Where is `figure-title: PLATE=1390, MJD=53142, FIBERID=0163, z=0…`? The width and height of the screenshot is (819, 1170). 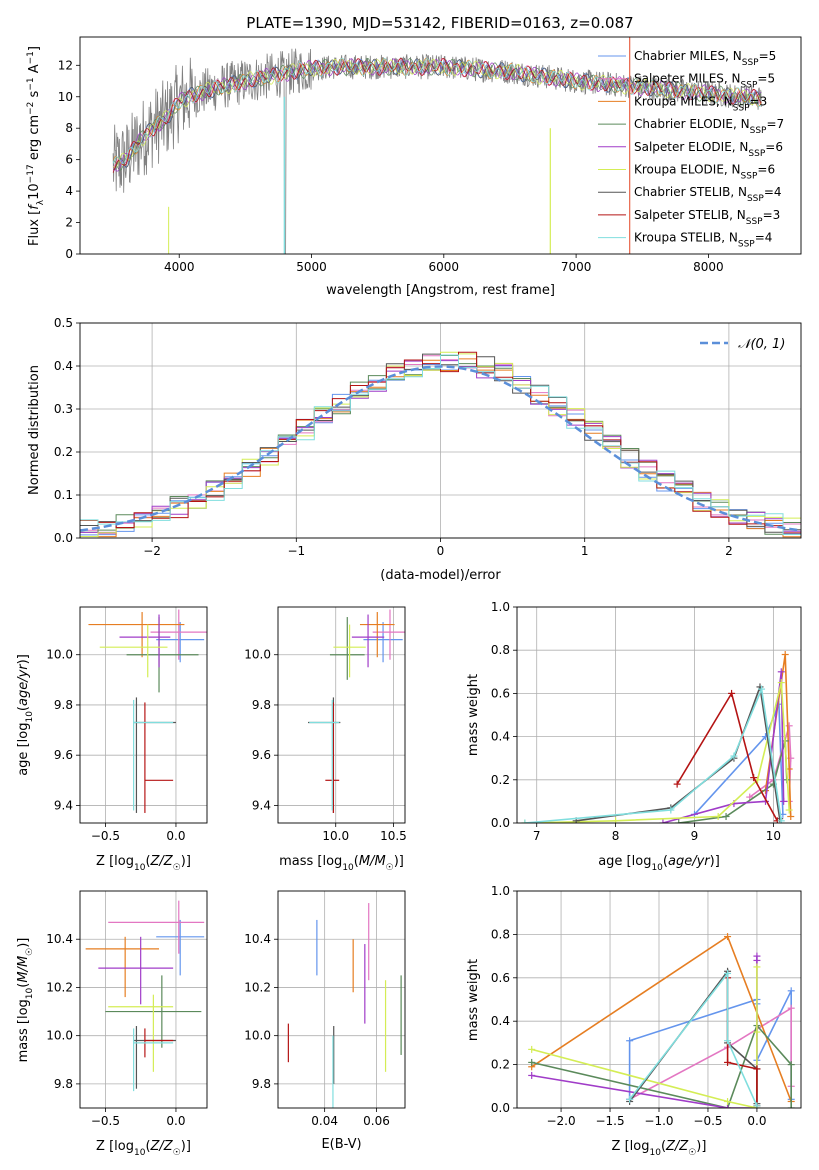 figure-title: PLATE=1390, MJD=53142, FIBERID=0163, z=0… is located at coordinates (439, 23).